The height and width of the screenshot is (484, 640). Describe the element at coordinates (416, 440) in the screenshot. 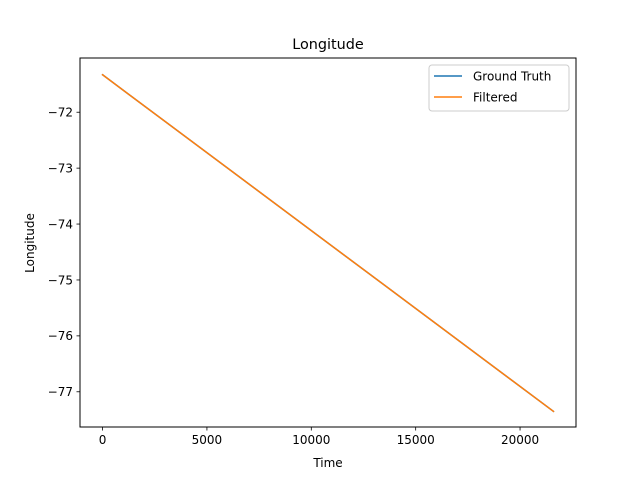

I see `x-tick-label: 15000` at that location.